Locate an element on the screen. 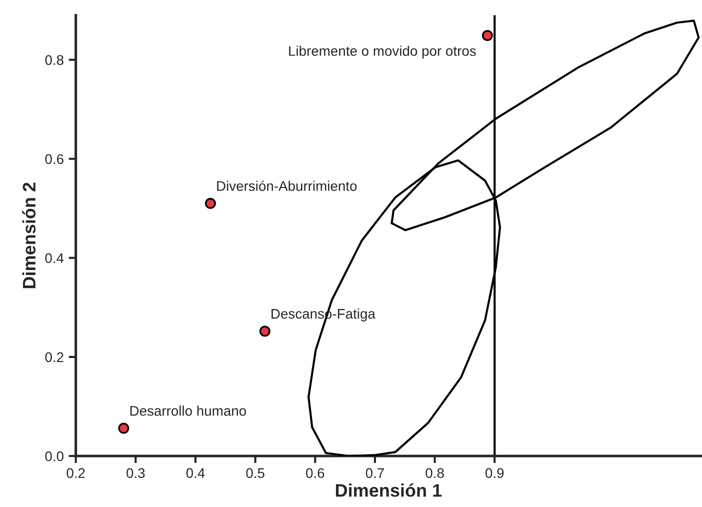 Image resolution: width=702 pixels, height=507 pixels. x-tick-label: 0.3 is located at coordinates (135, 473).